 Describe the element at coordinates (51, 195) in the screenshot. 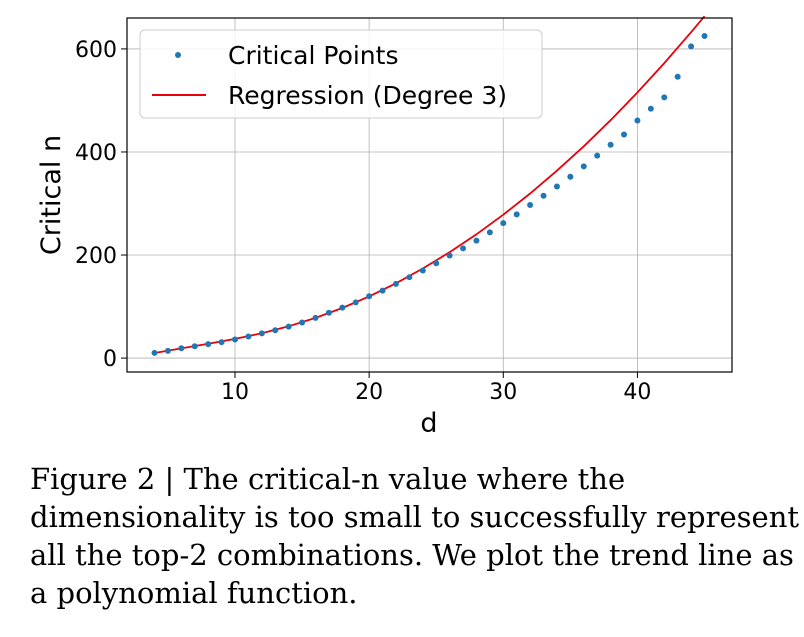

I see `y-axis-label: Critical n` at that location.